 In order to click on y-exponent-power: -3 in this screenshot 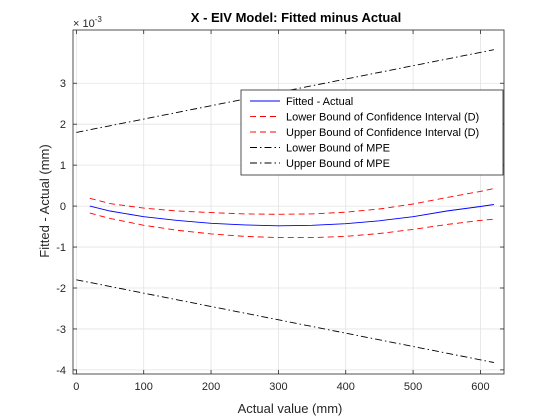, I will do `click(99, 19)`.